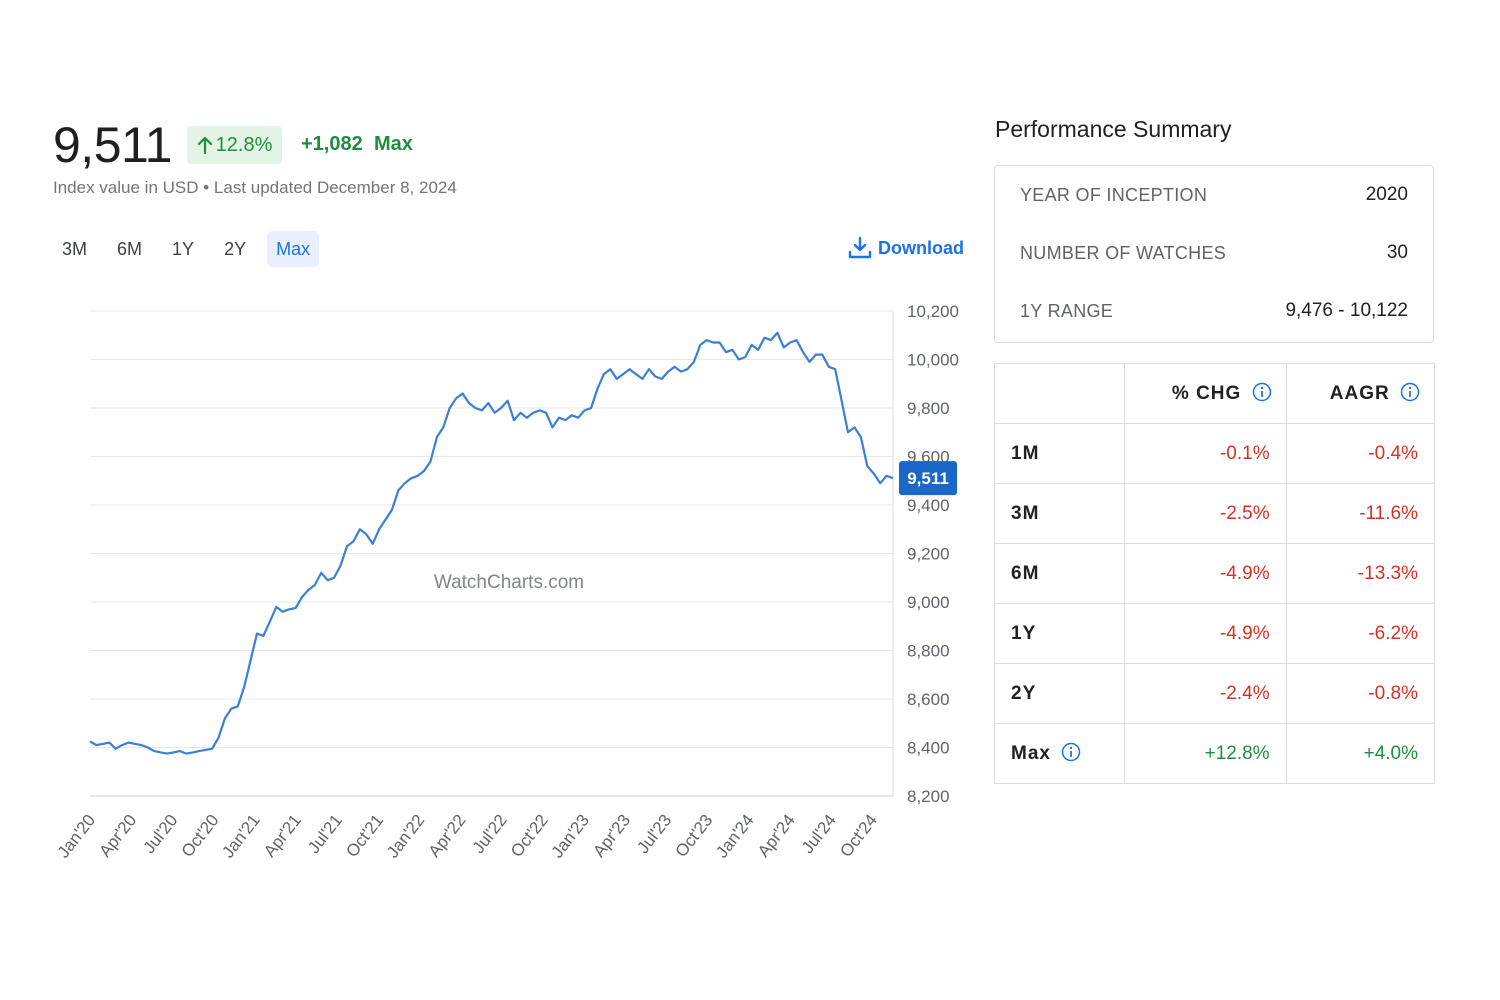 This screenshot has width=1500, height=1000. Describe the element at coordinates (1214, 195) in the screenshot. I see `summary-row-inception: YEAR OF INCEPTION 2020` at that location.